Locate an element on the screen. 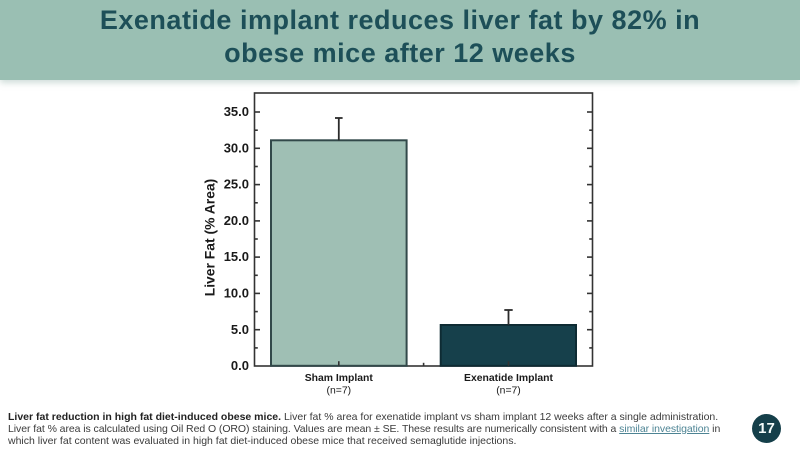 The image size is (800, 450). svg-text: 15.0 is located at coordinates (236, 256).